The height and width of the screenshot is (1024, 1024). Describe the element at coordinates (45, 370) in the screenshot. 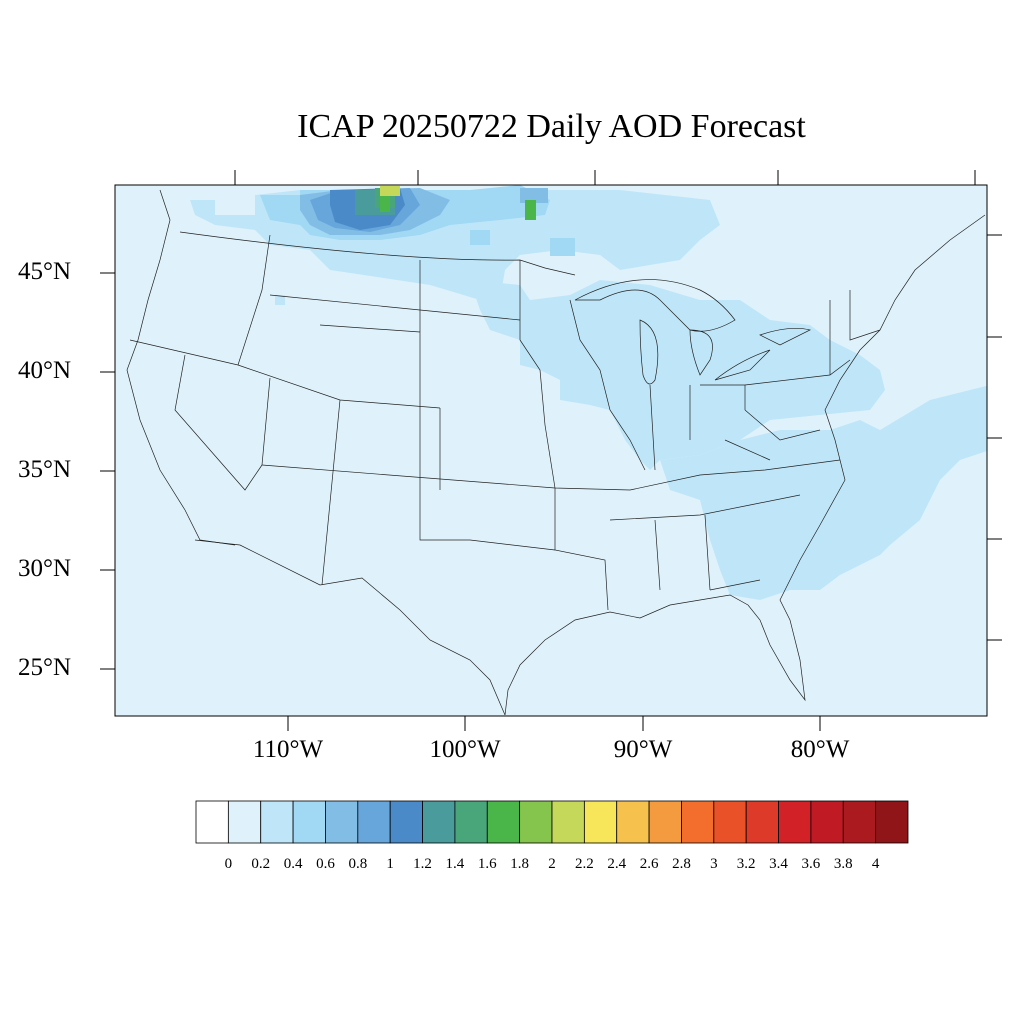

I see `lat-label-40n: 40°N` at that location.